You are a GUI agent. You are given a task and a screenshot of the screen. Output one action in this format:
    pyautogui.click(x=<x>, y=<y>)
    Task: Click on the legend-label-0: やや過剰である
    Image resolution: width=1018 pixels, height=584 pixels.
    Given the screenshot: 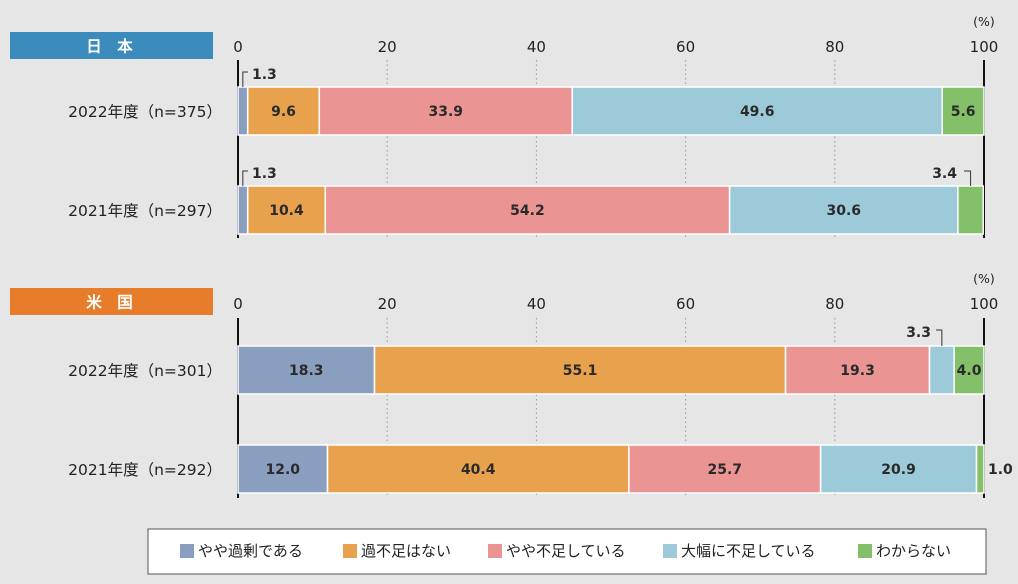 What is the action you would take?
    pyautogui.click(x=250, y=551)
    